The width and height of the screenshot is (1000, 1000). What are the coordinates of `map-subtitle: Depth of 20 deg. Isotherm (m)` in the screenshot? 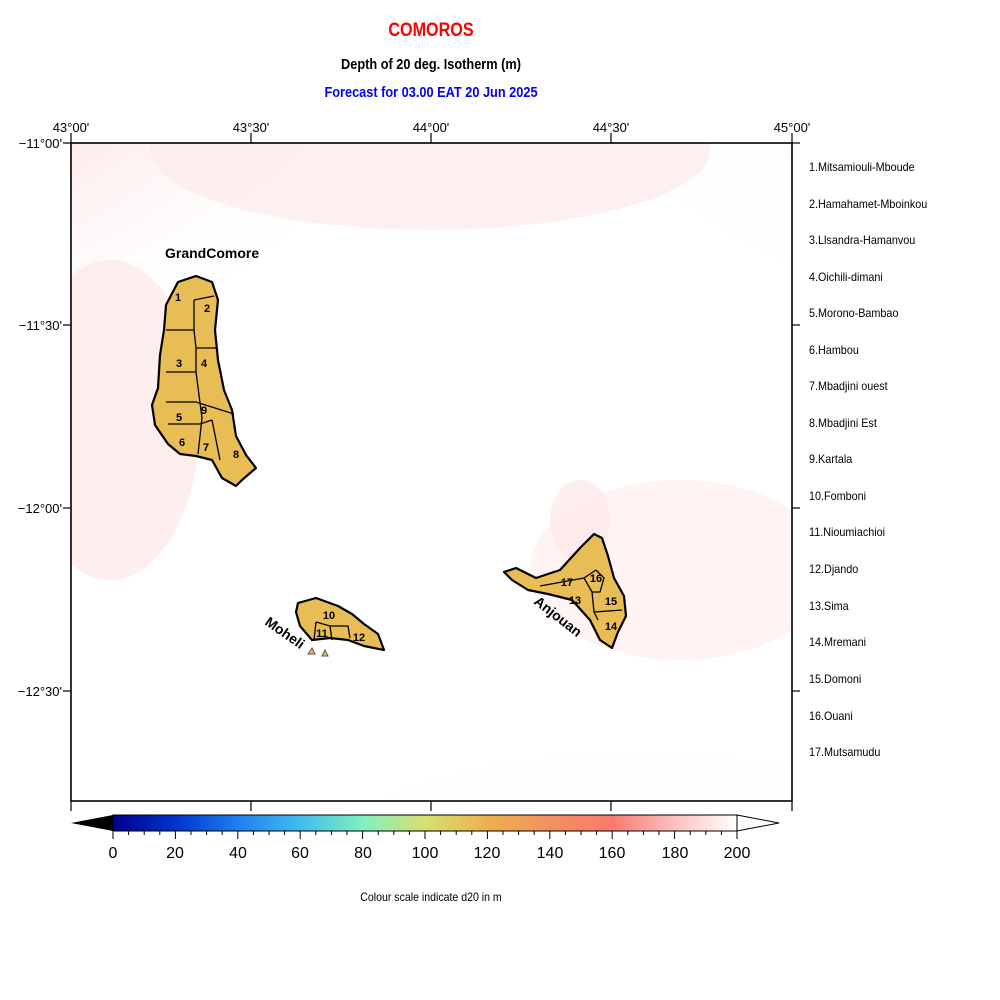 It's located at (431, 64).